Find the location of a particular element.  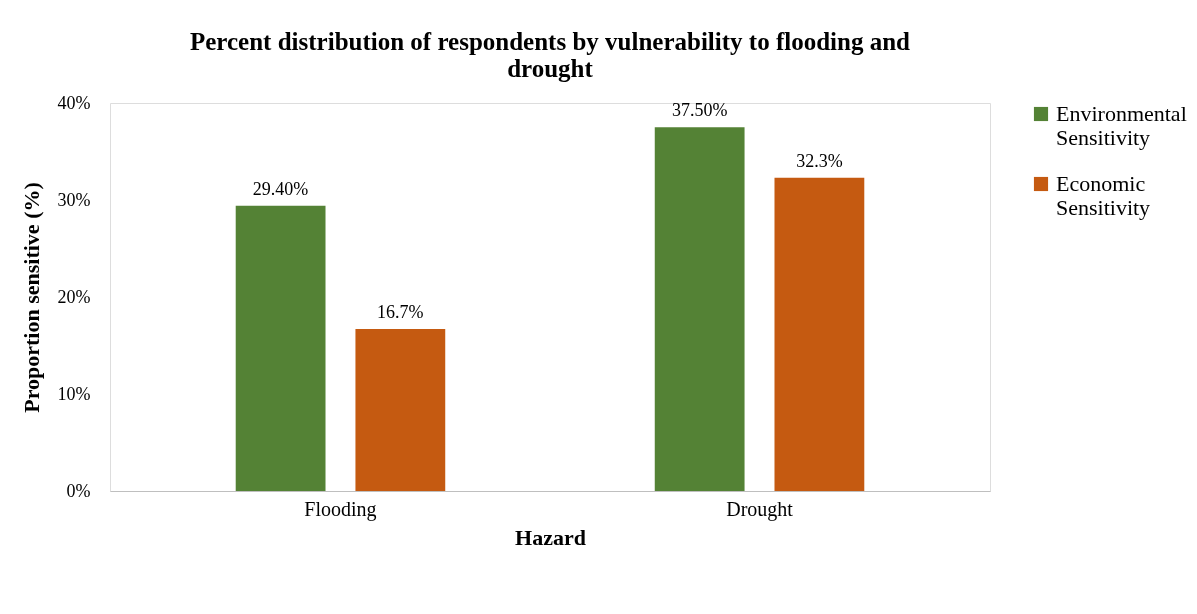

data-label: 32.3% is located at coordinates (819, 160).